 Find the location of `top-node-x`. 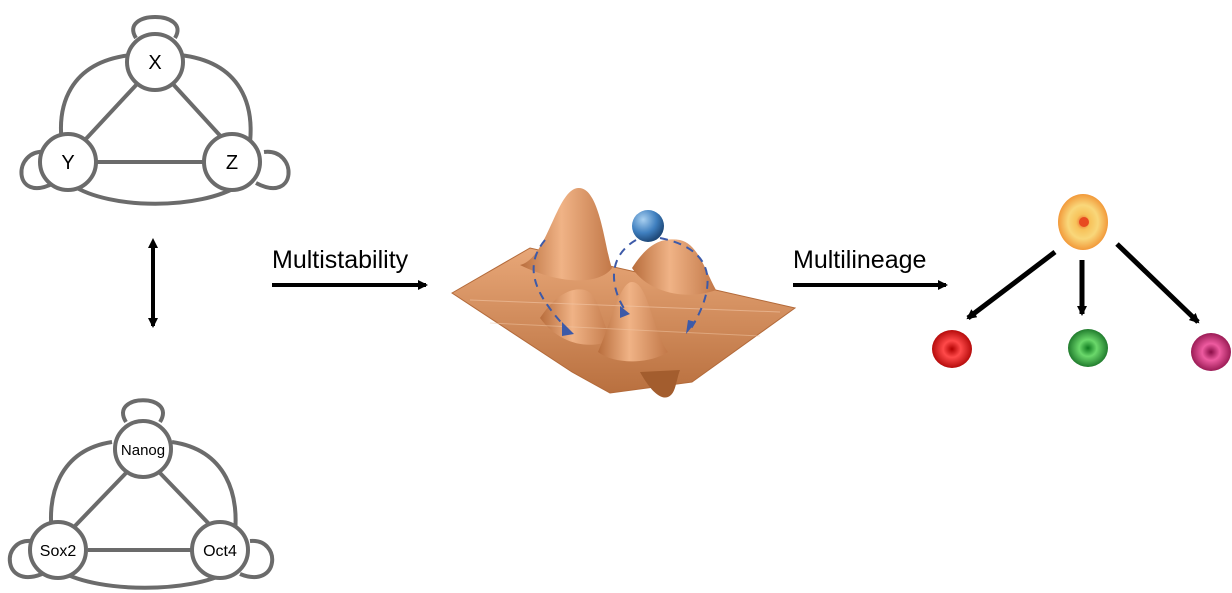

top-node-x is located at coordinates (155, 62).